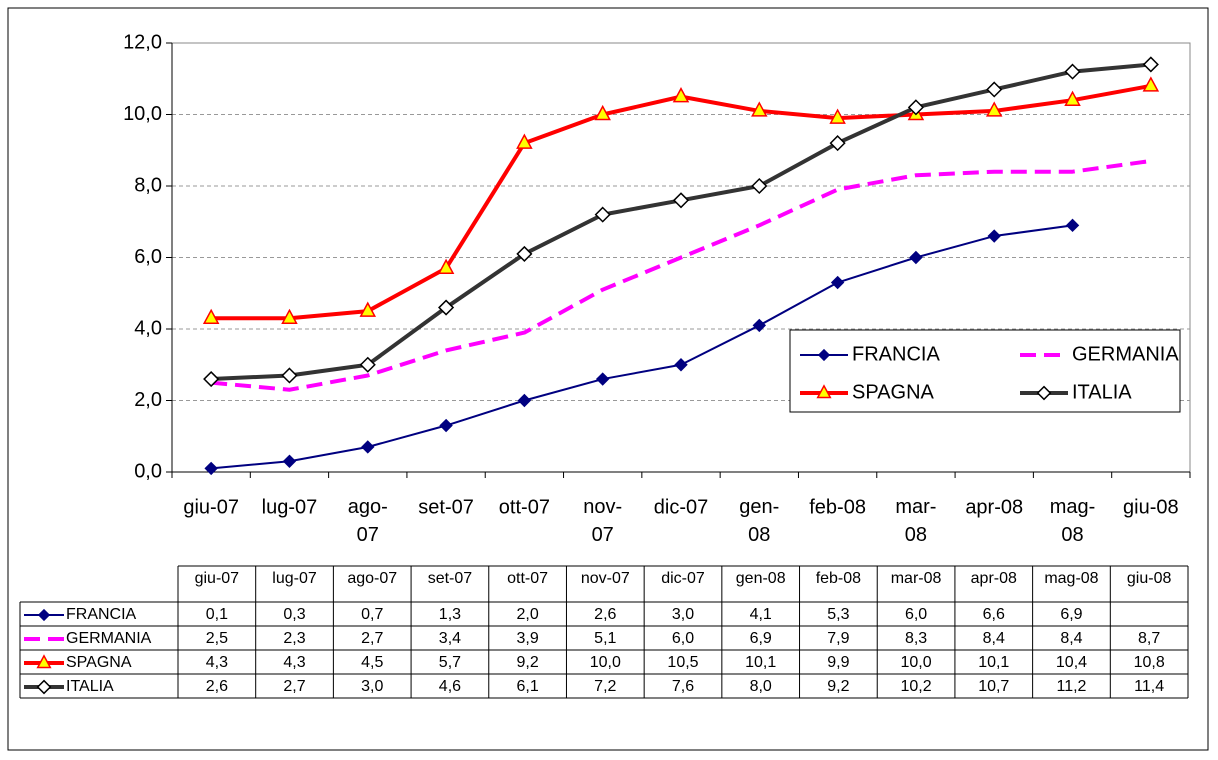 This screenshot has width=1218, height=760. Describe the element at coordinates (372, 662) in the screenshot. I see `table-cell: 4,5` at that location.